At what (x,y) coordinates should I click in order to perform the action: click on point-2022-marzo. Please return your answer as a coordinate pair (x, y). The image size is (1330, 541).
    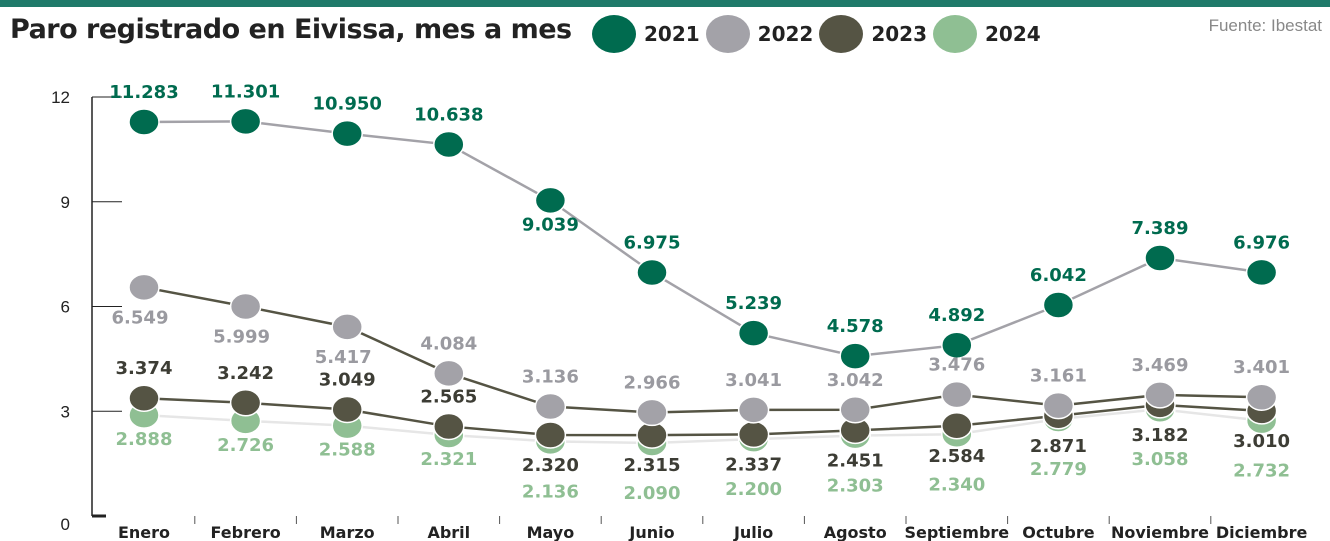
    Looking at the image, I should click on (347, 327).